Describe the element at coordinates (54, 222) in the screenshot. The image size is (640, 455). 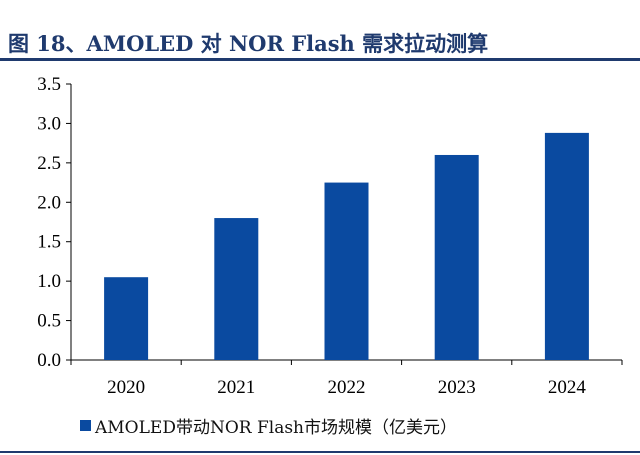
I see `y-axis: 0.0 0.5 1.0 1.5 2.0 2.5 3.0 3.5` at that location.